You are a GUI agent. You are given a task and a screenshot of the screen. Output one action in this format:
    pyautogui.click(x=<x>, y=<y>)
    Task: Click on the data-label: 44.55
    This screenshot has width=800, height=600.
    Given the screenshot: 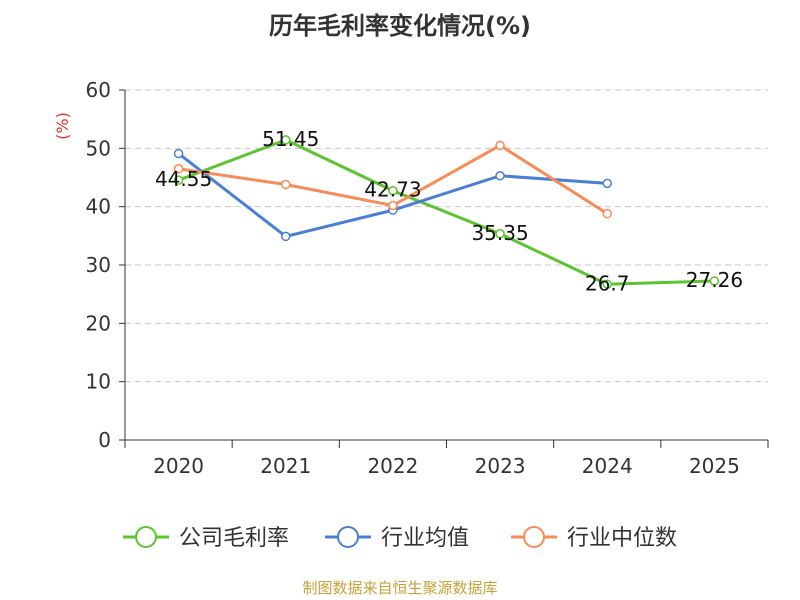 What is the action you would take?
    pyautogui.click(x=183, y=179)
    